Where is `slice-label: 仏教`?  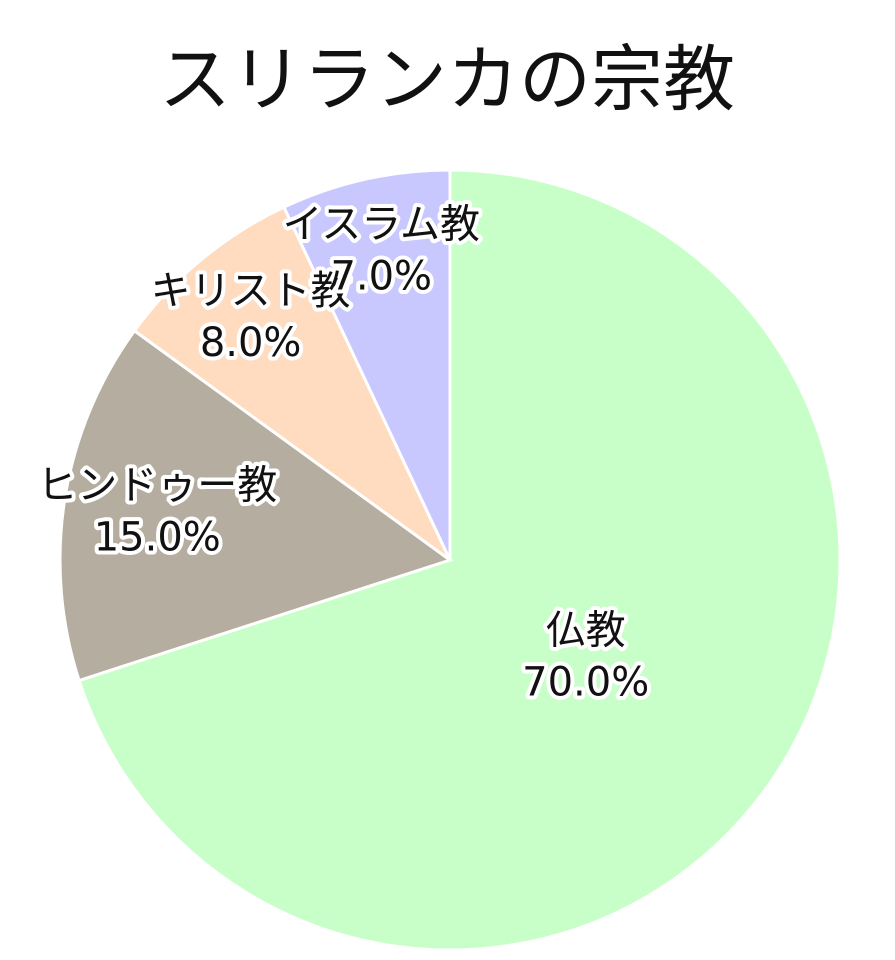
slice-label: 仏教 is located at coordinates (586, 631).